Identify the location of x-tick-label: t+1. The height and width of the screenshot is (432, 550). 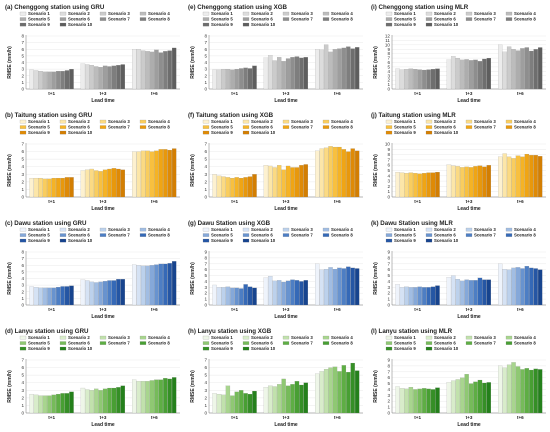
(51, 201).